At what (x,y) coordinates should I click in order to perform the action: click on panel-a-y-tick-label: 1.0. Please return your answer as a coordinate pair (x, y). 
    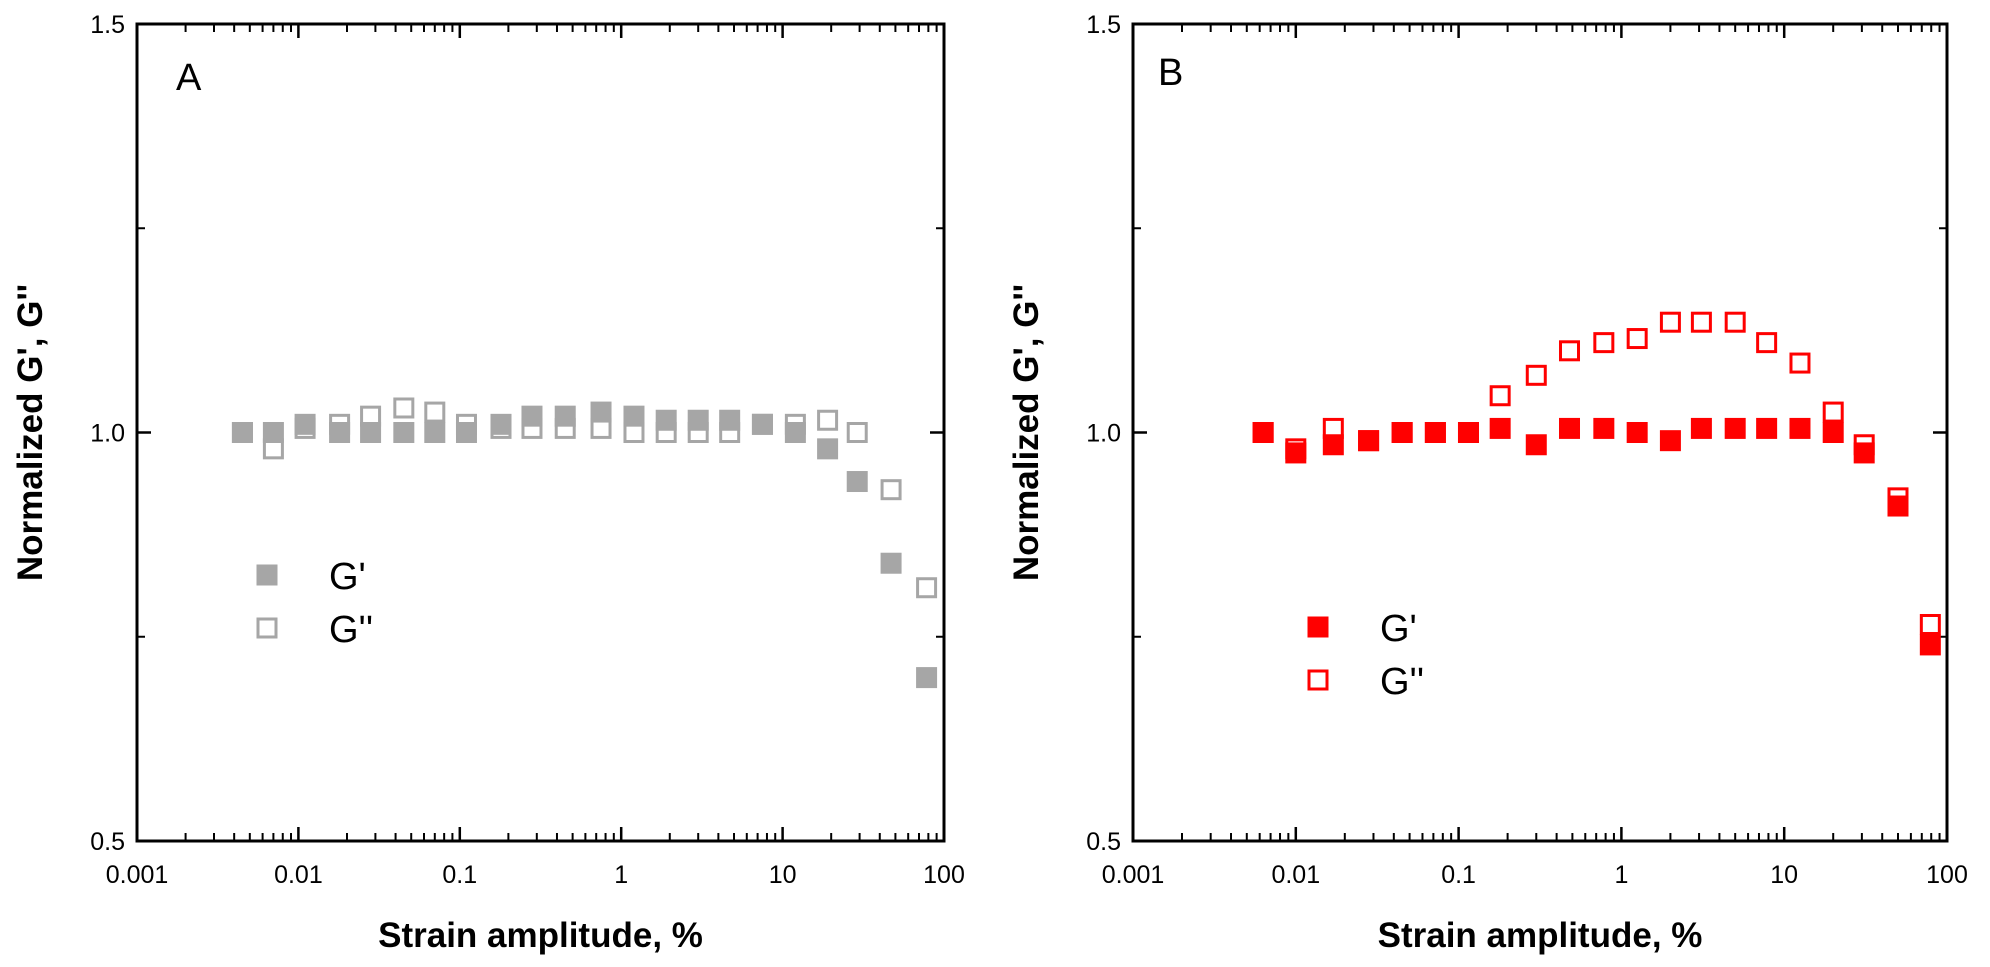
    Looking at the image, I should click on (107, 434).